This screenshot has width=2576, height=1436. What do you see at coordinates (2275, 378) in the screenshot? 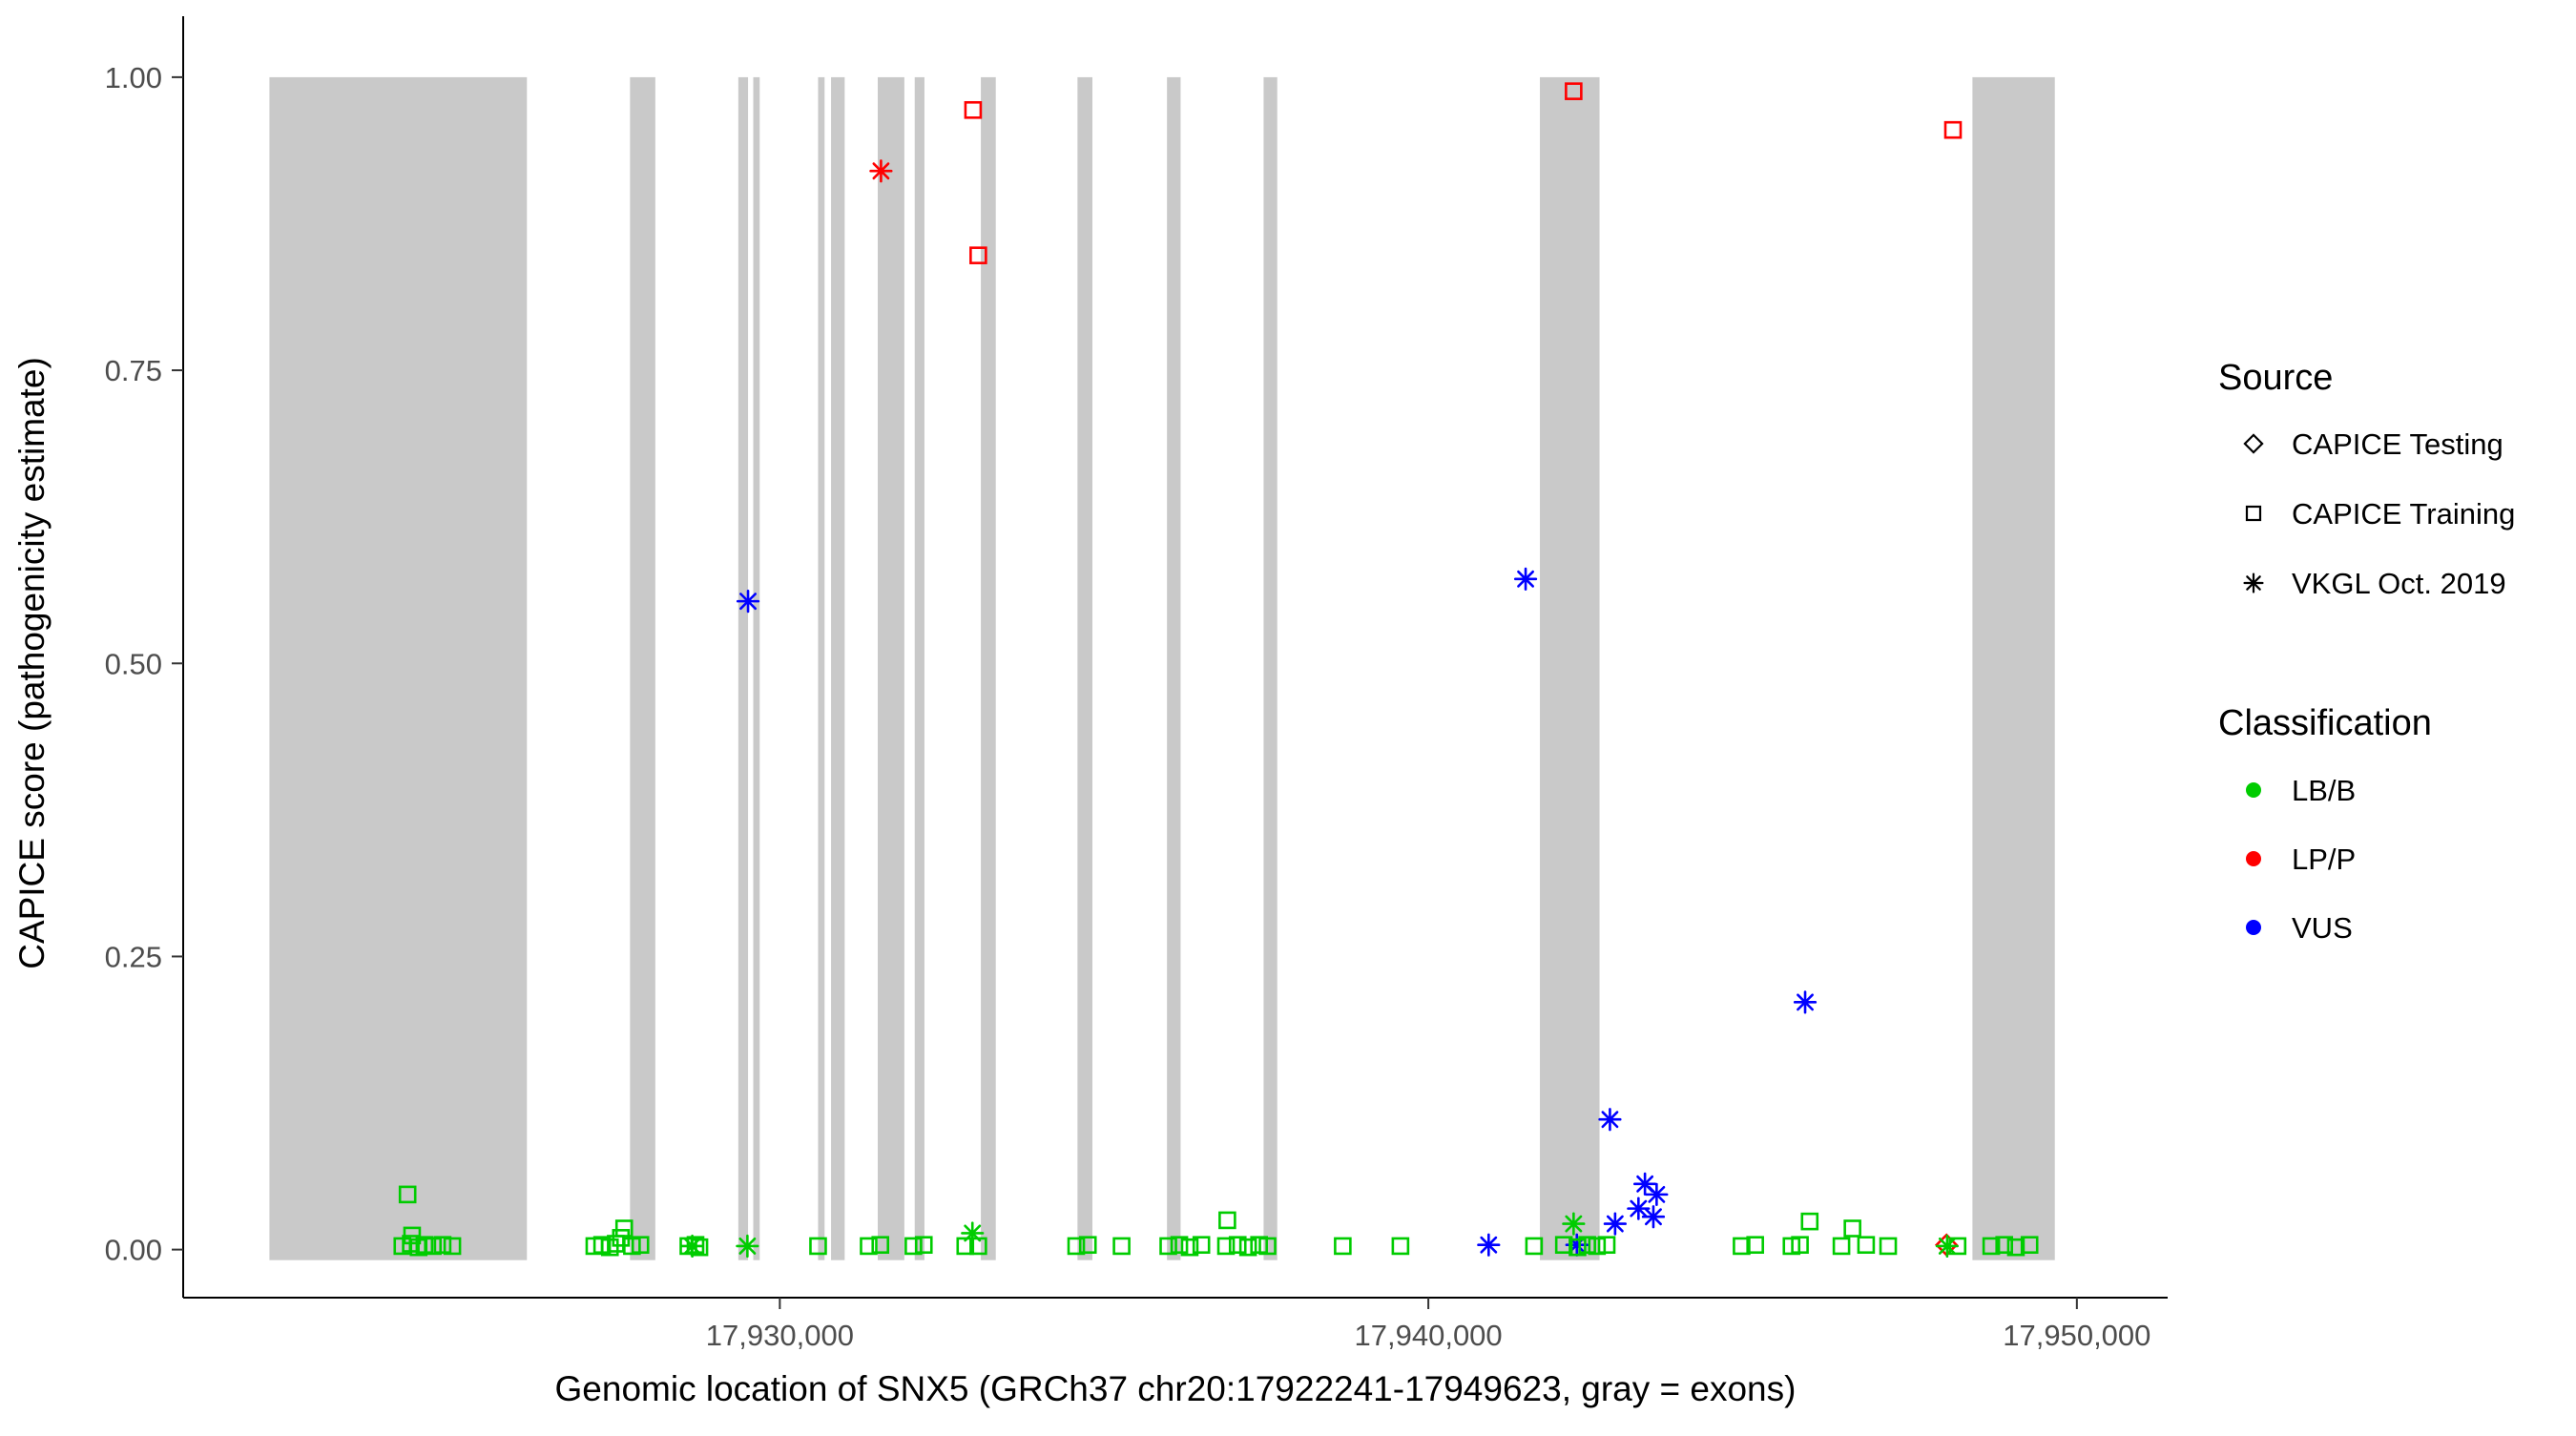
I see `legend-source-title: Source` at bounding box center [2275, 378].